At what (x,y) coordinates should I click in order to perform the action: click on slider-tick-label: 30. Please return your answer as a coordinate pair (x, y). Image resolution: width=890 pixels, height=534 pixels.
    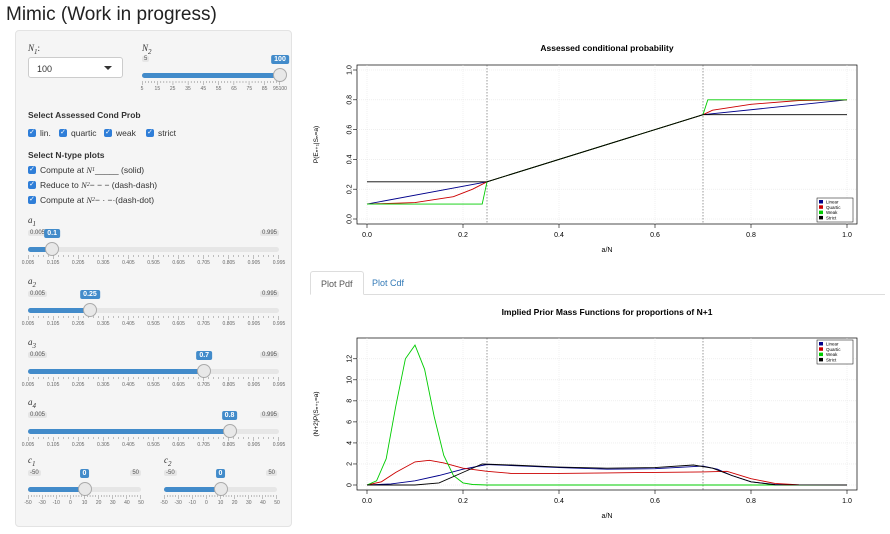
    Looking at the image, I should click on (248, 503).